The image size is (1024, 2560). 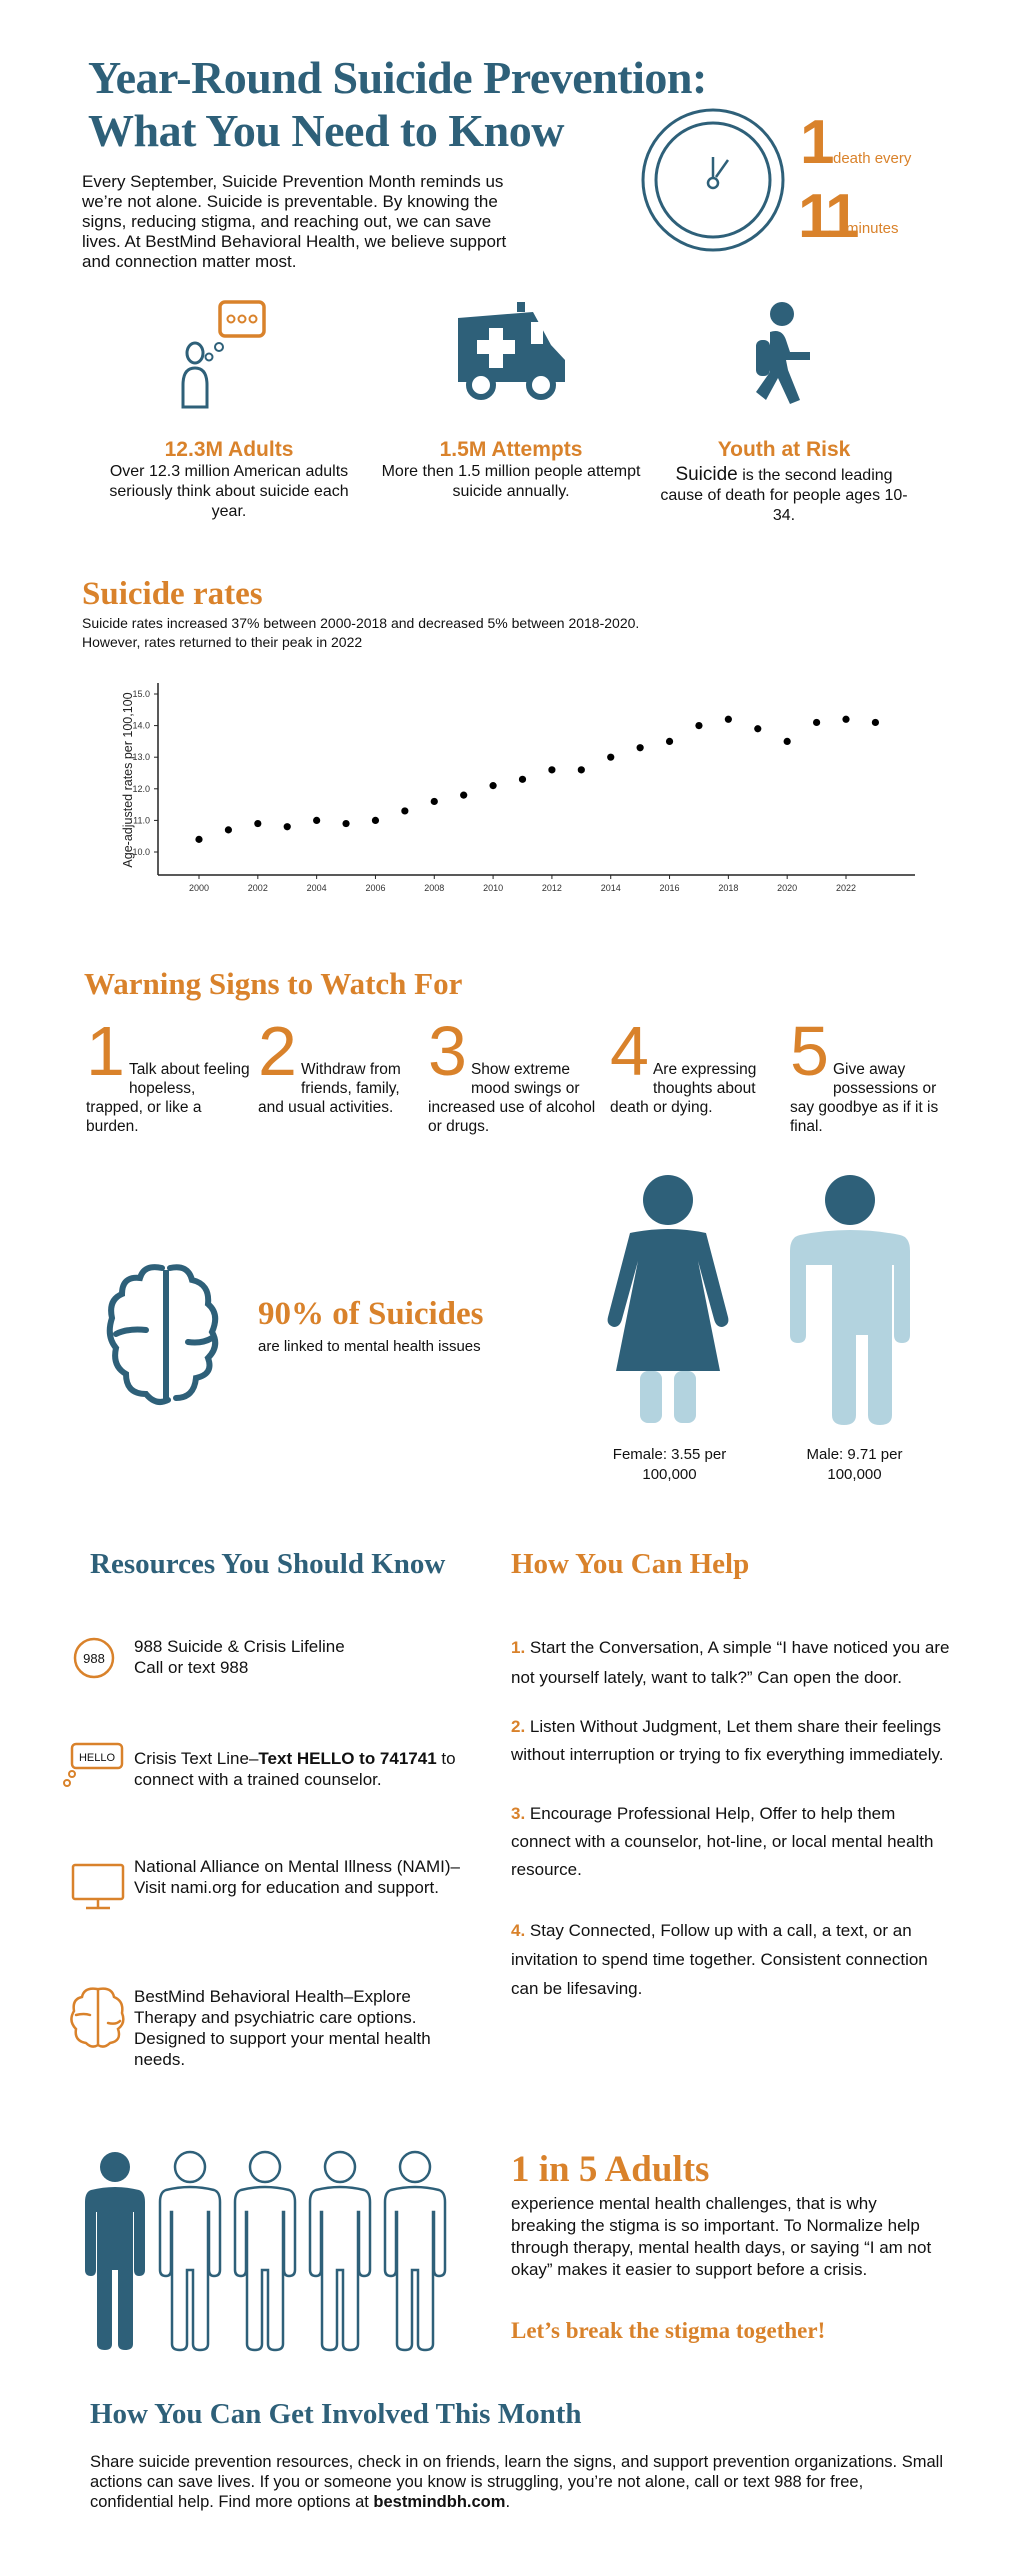 What do you see at coordinates (405, 811) in the screenshot?
I see `data-point-2007` at bounding box center [405, 811].